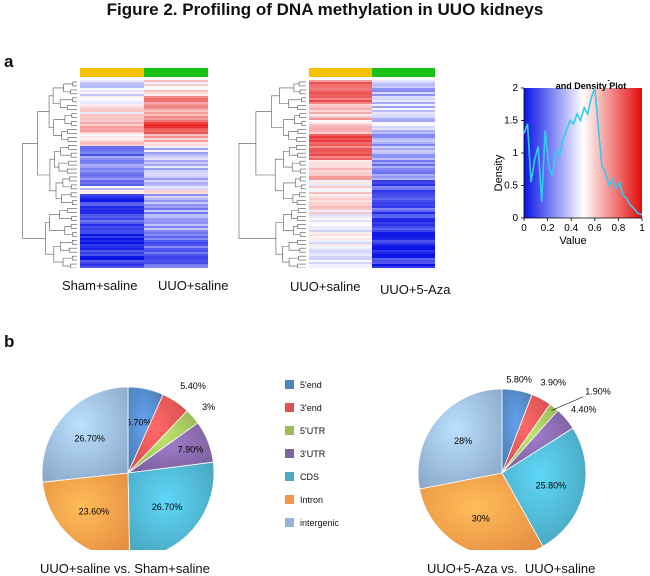  Describe the element at coordinates (303, 385) in the screenshot. I see `legend-item-5end: 5'end` at that location.